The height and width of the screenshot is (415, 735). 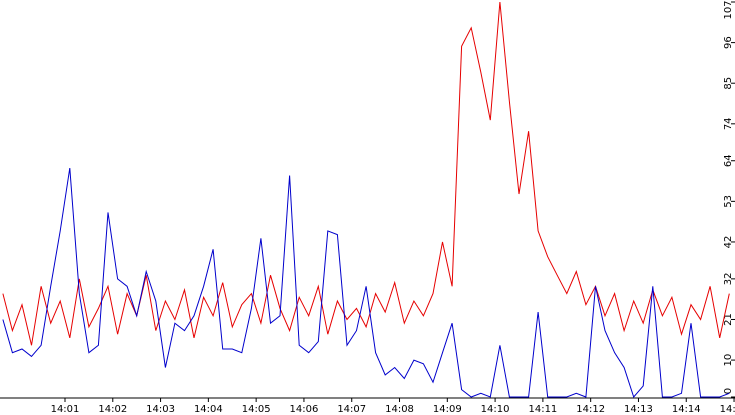 I want to click on x-tick-label: 14:14, so click(x=686, y=409).